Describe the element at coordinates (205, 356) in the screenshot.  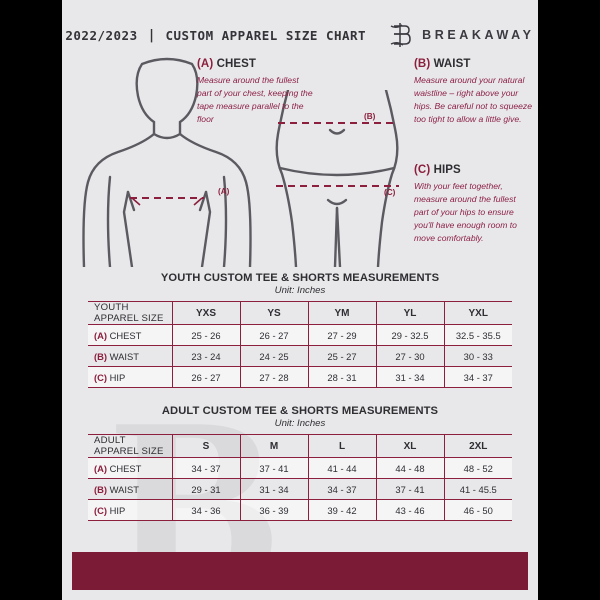
I see `youth-waist-yxs: 23 - 24` at that location.